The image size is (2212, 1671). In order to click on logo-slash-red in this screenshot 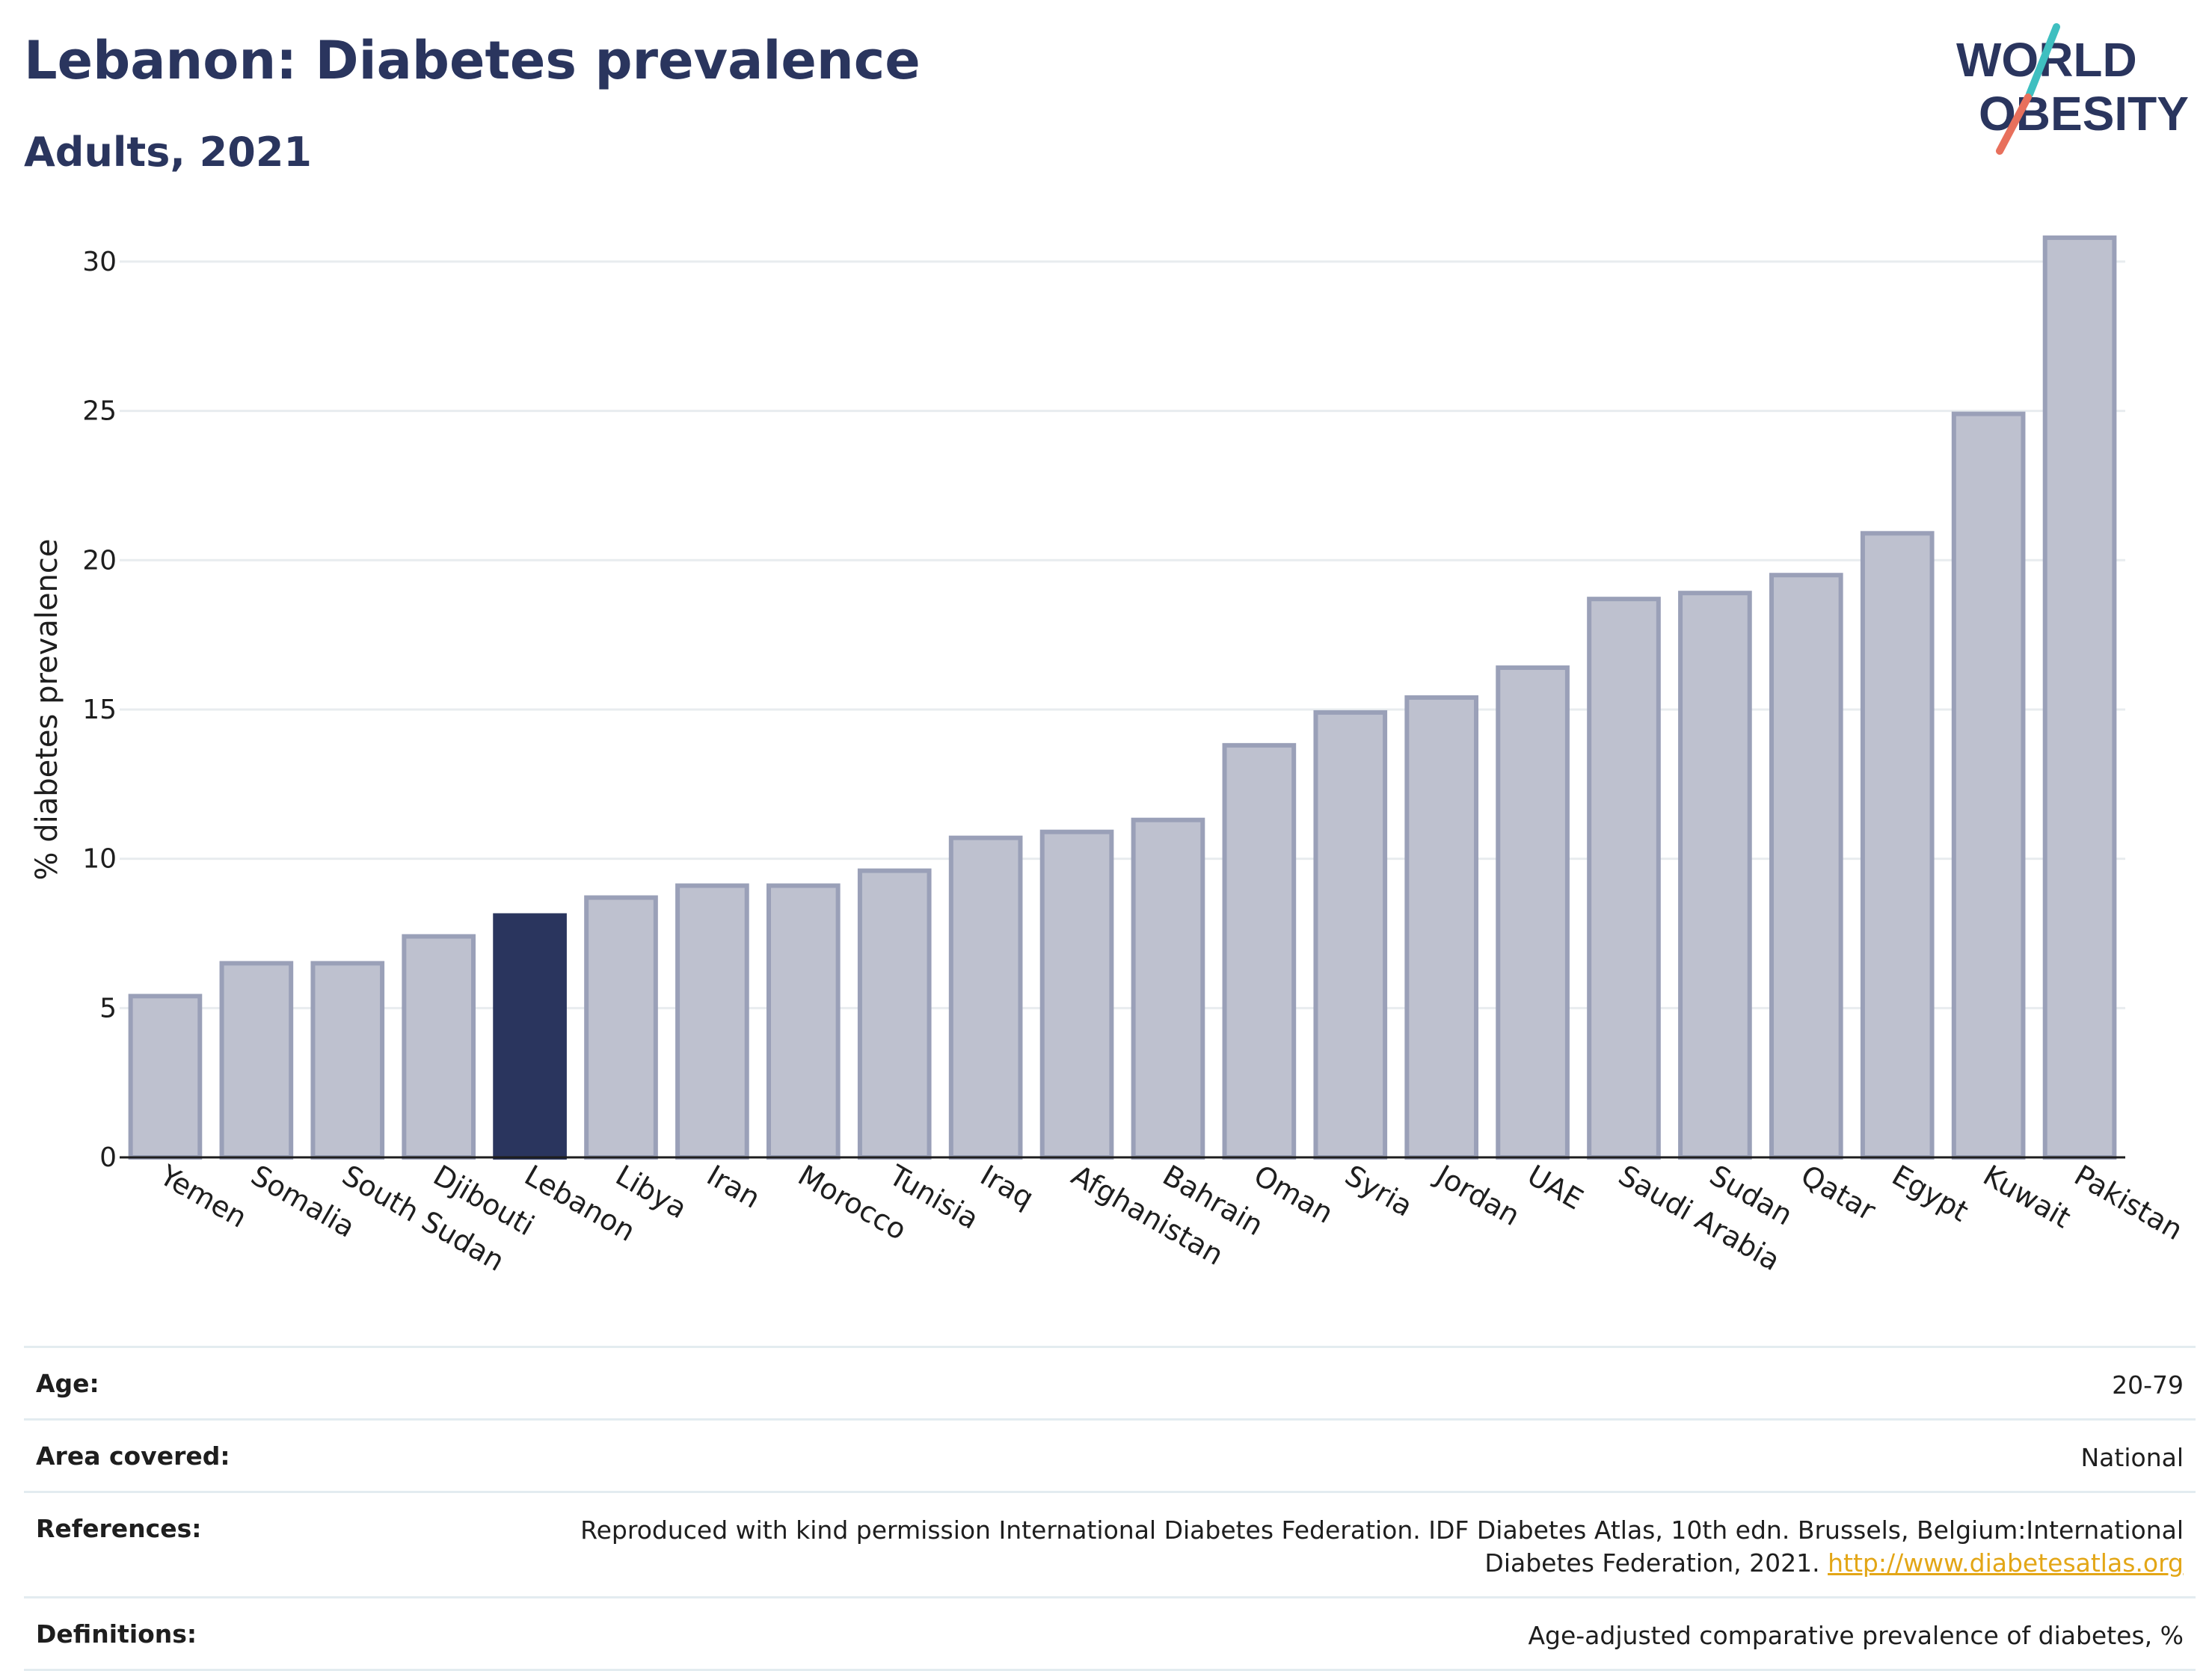, I will do `click(2014, 124)`.